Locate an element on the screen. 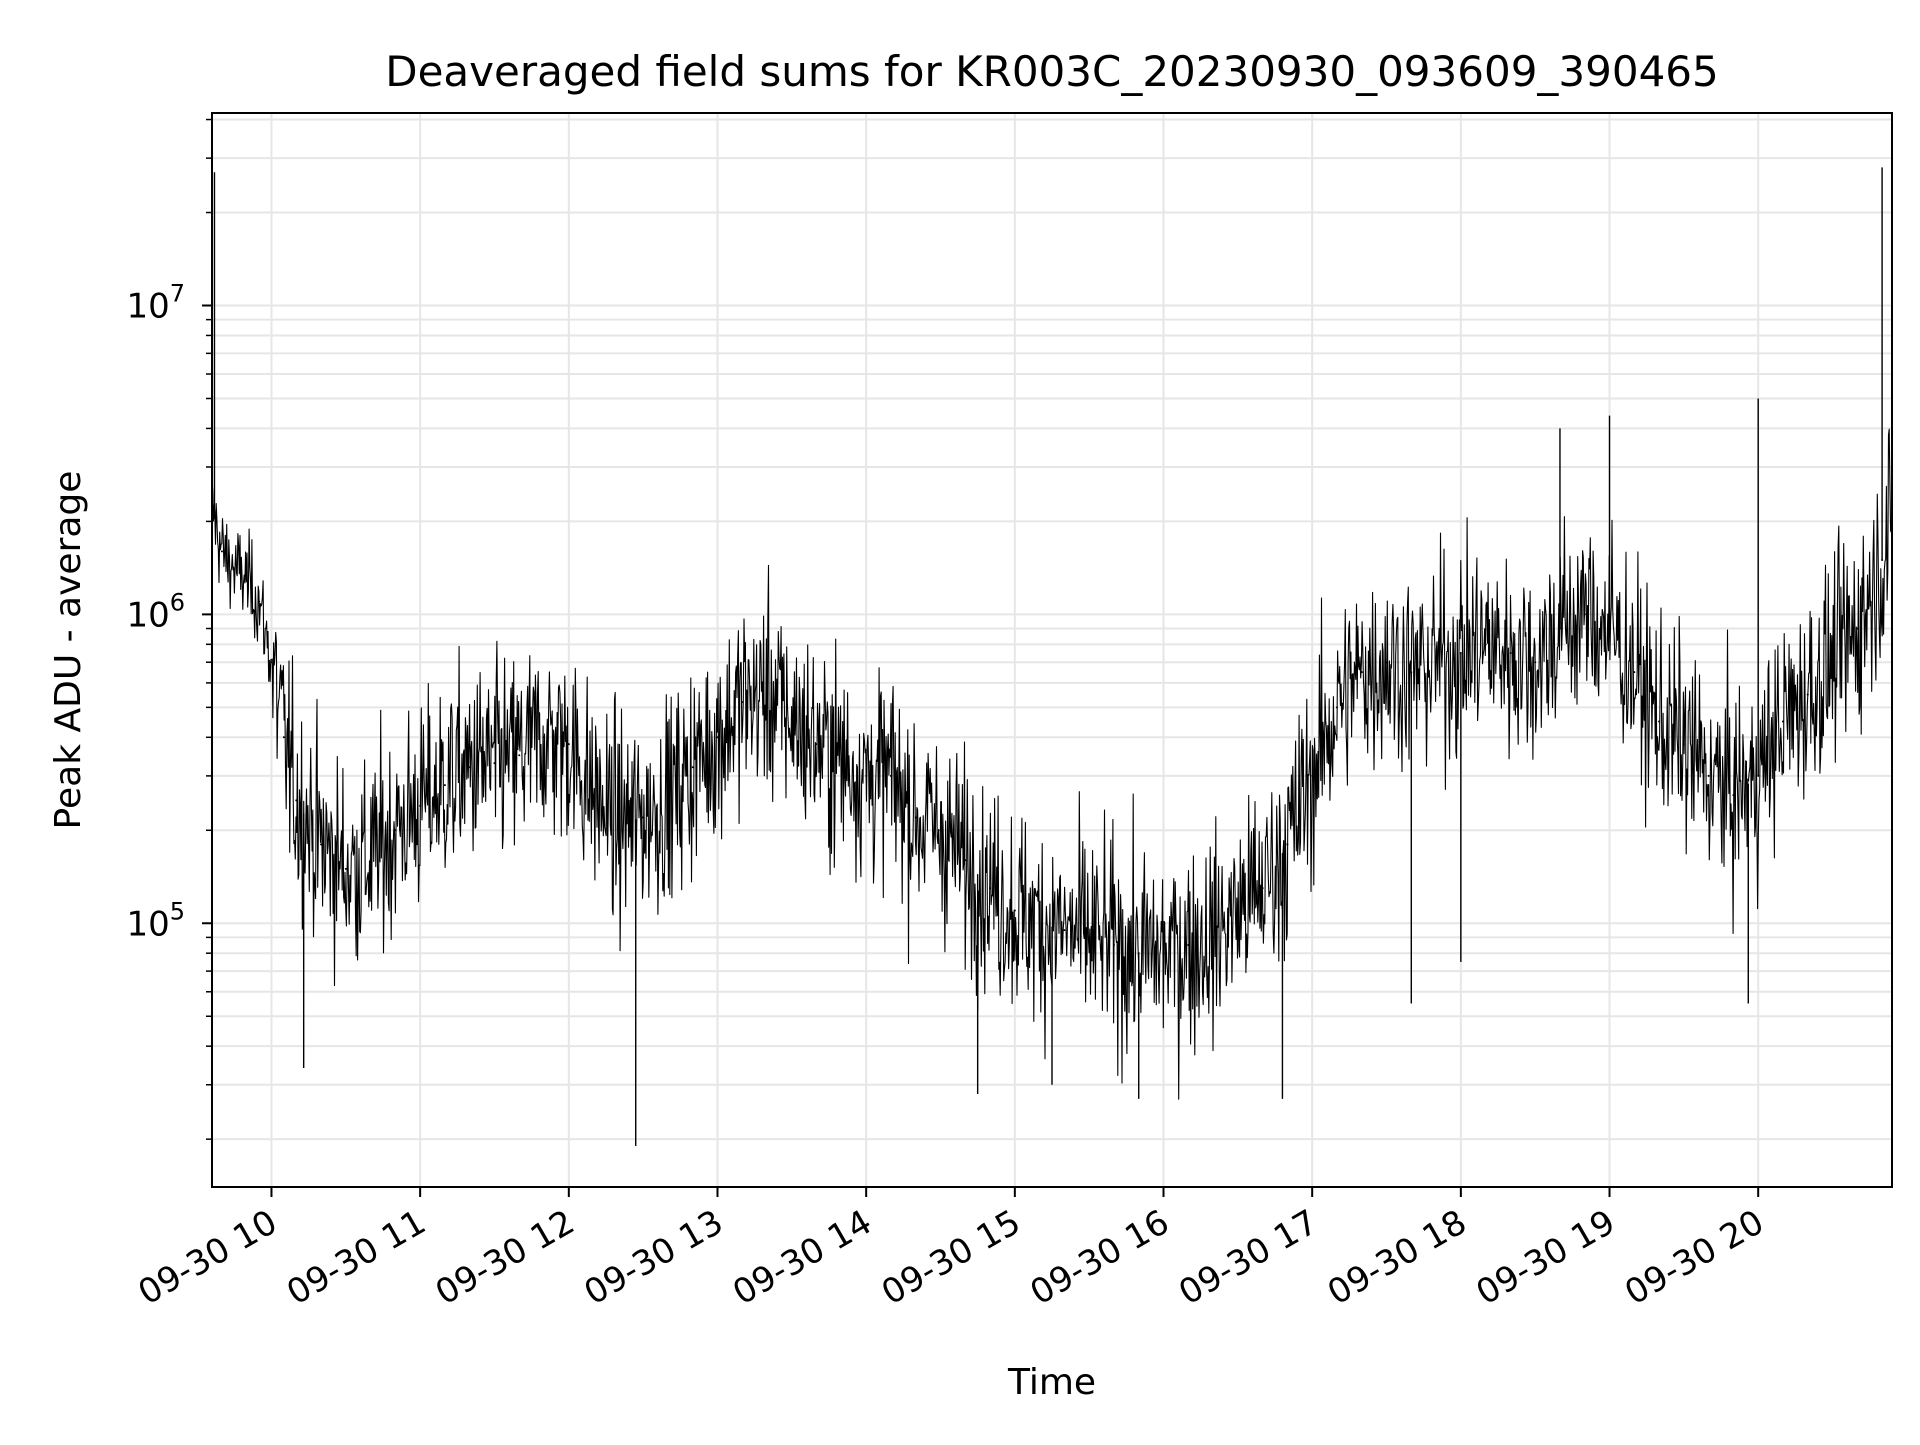  y-tick-label: 10⁷ is located at coordinates (155, 303).